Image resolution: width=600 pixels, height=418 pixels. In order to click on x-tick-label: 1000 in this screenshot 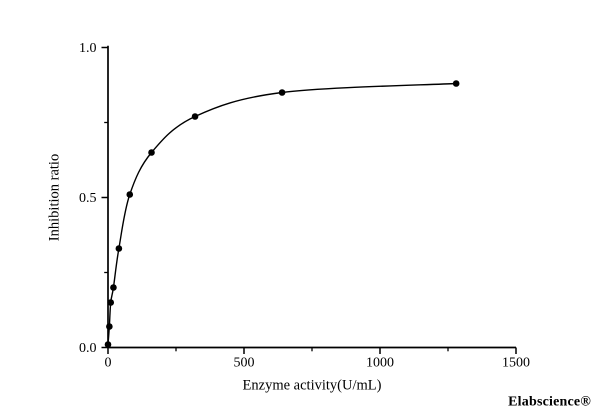, I will do `click(380, 363)`.